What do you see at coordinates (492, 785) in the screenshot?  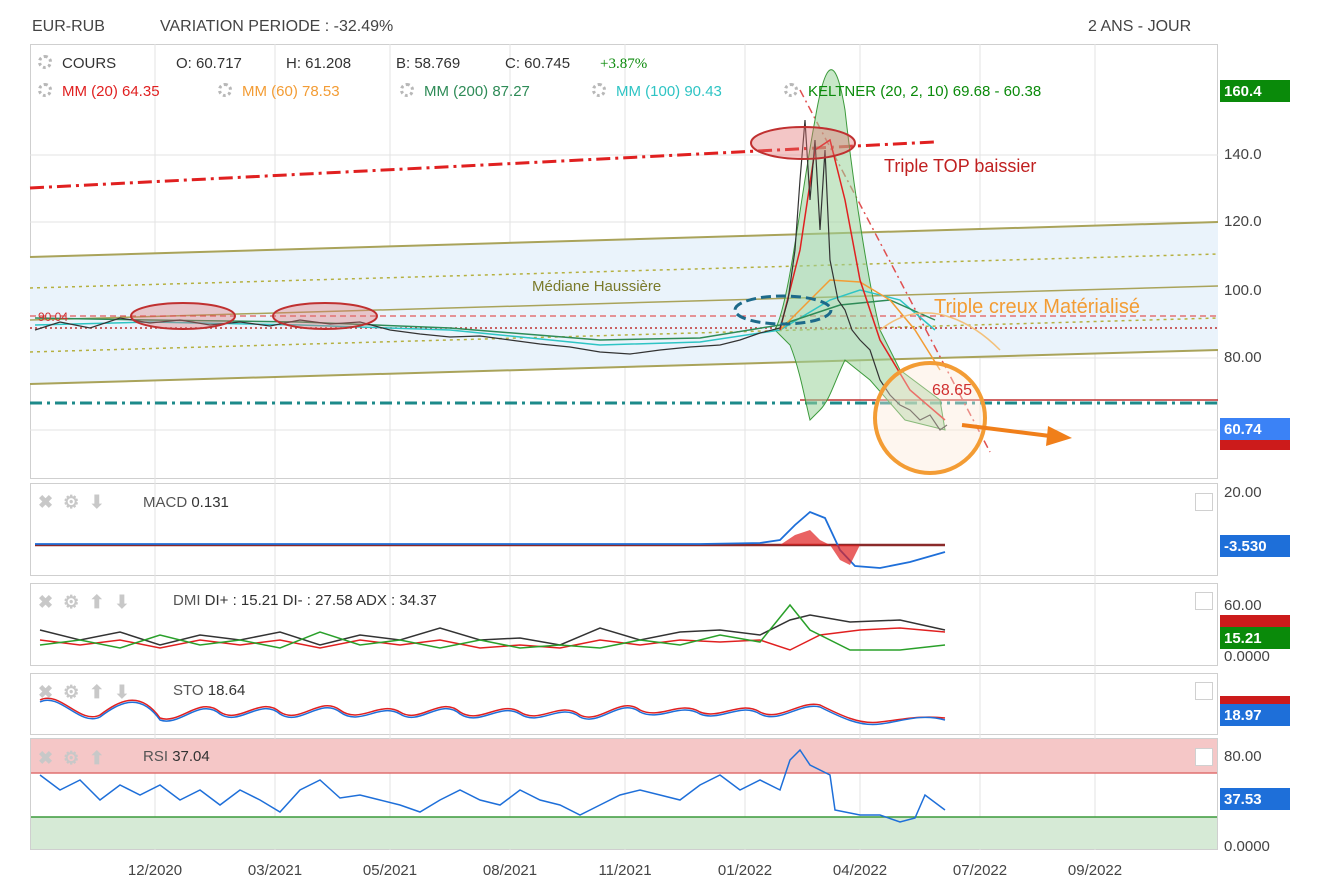 I see `rsi-line` at bounding box center [492, 785].